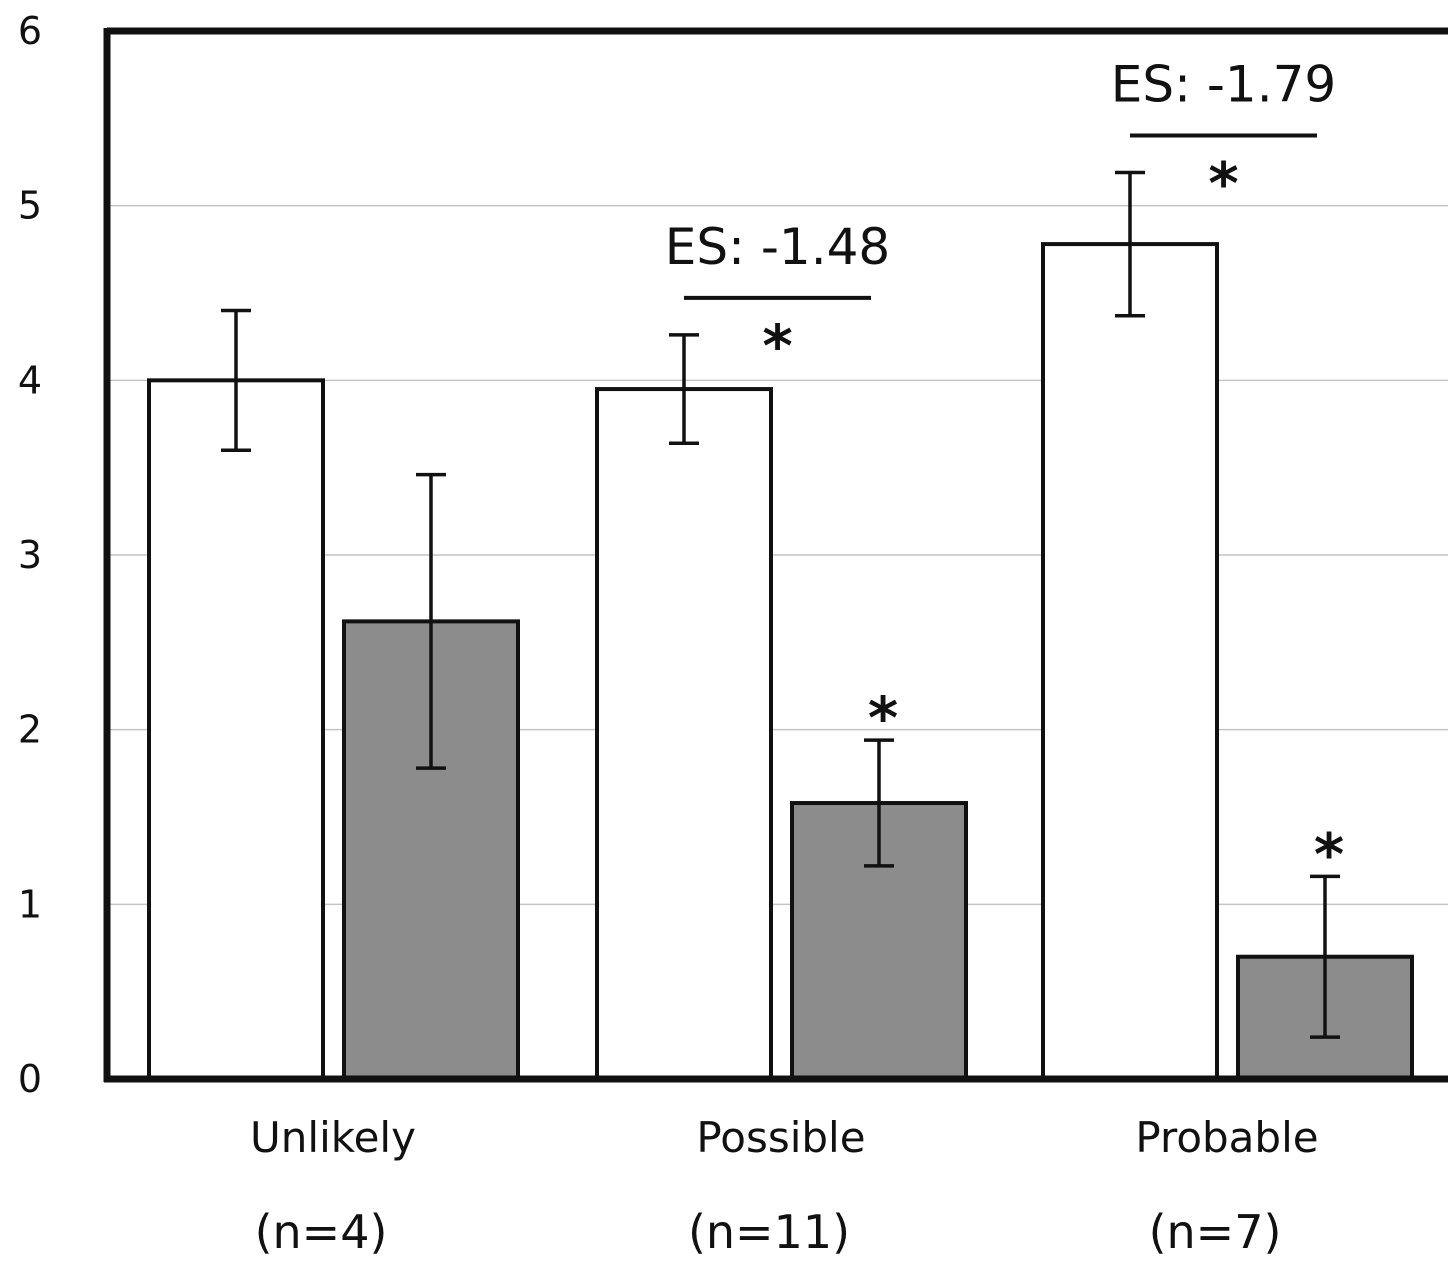 Image resolution: width=1448 pixels, height=1261 pixels. What do you see at coordinates (30, 1079) in the screenshot?
I see `y-tick-label-0: 0` at bounding box center [30, 1079].